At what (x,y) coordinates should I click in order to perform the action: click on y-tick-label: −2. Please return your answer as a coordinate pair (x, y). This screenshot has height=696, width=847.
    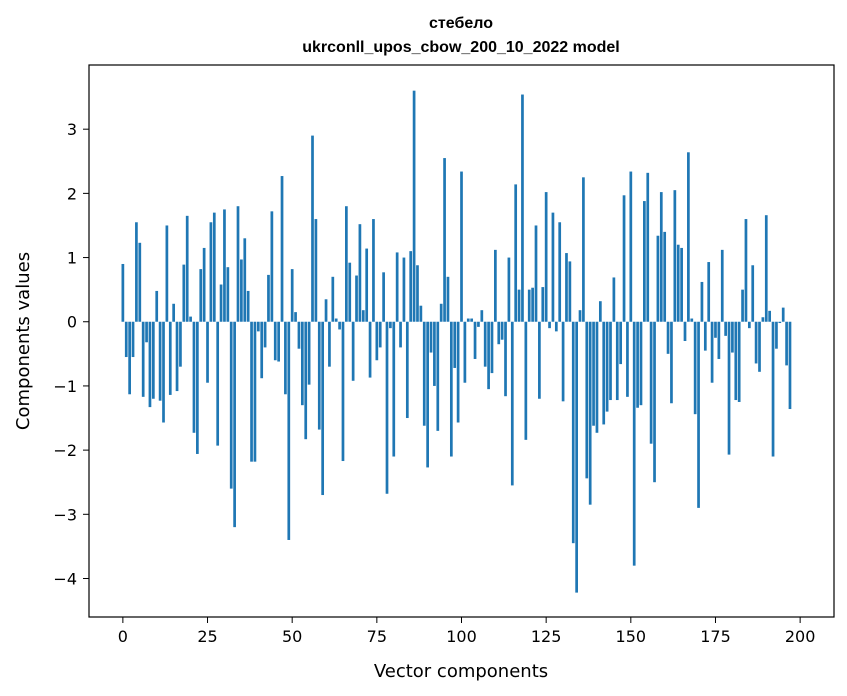
    Looking at the image, I should click on (65, 450).